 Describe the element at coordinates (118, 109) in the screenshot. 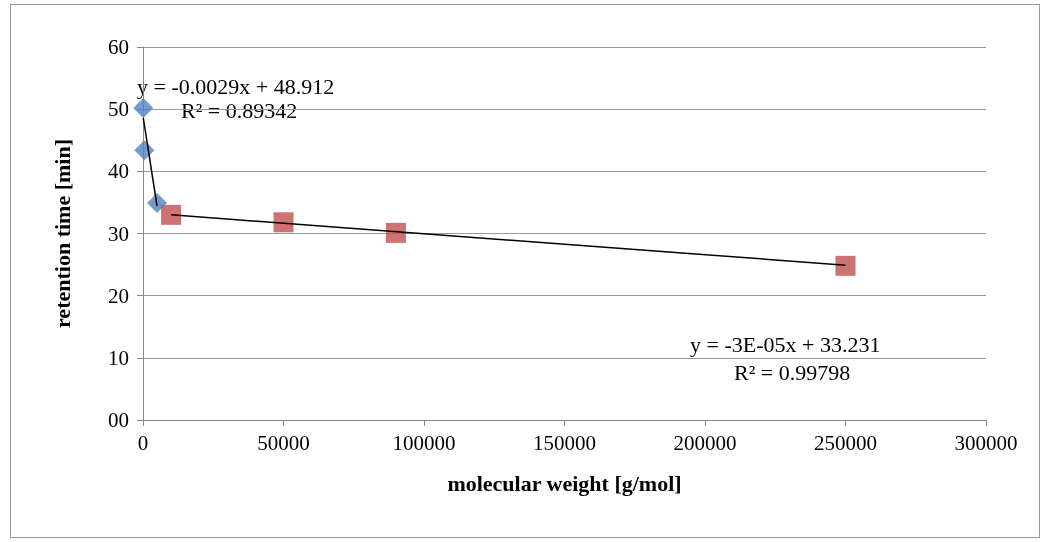

I see `y-tick-label: 50` at that location.